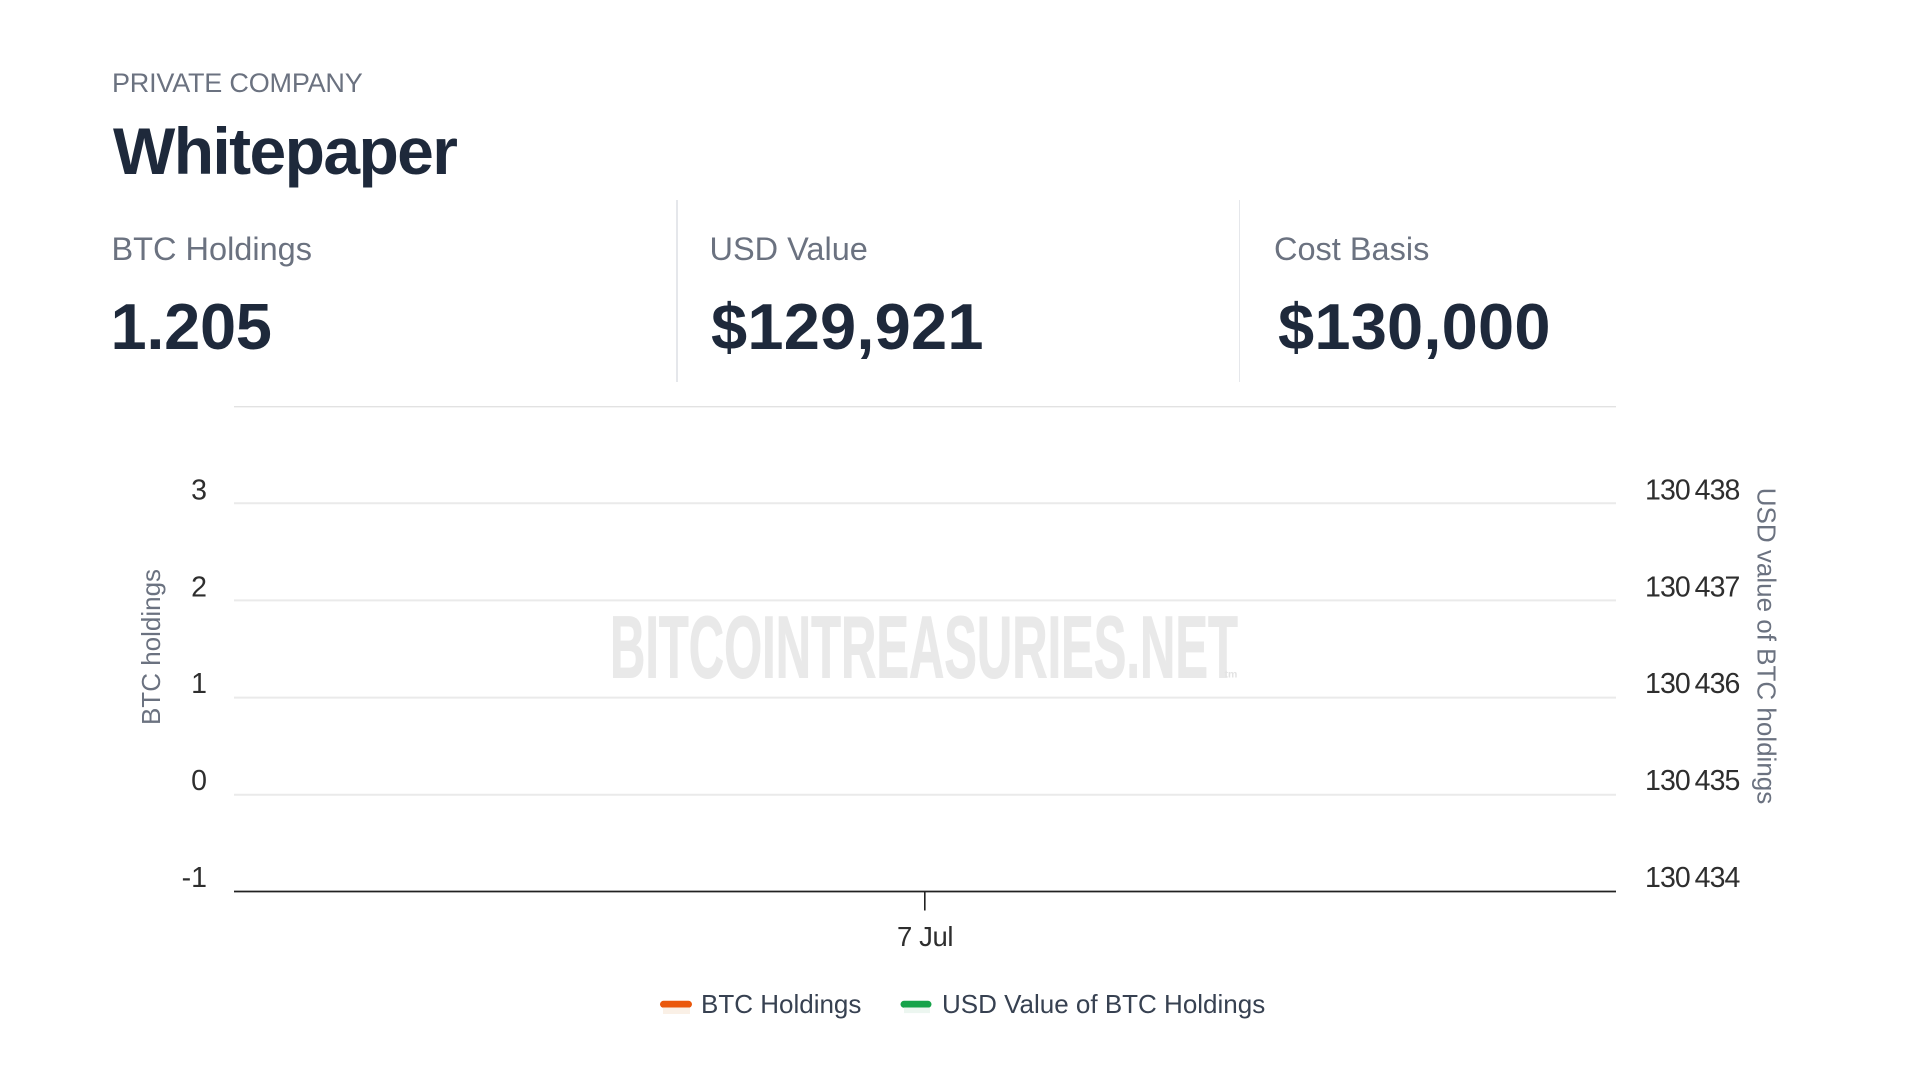  I want to click on svg-text: 130 438, so click(1692, 491).